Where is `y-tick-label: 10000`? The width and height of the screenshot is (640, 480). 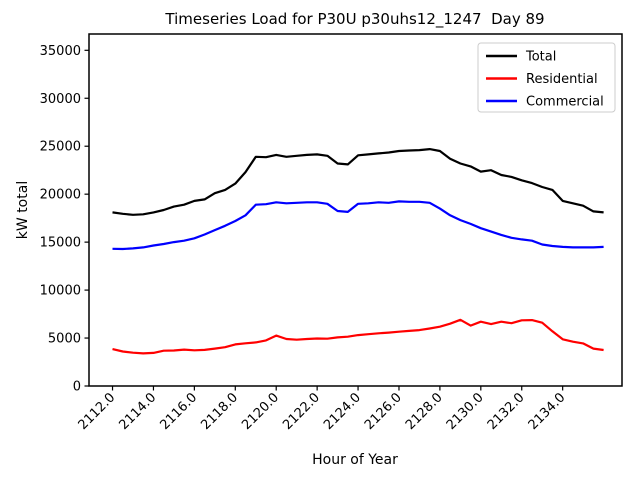
y-tick-label: 10000 is located at coordinates (60, 291).